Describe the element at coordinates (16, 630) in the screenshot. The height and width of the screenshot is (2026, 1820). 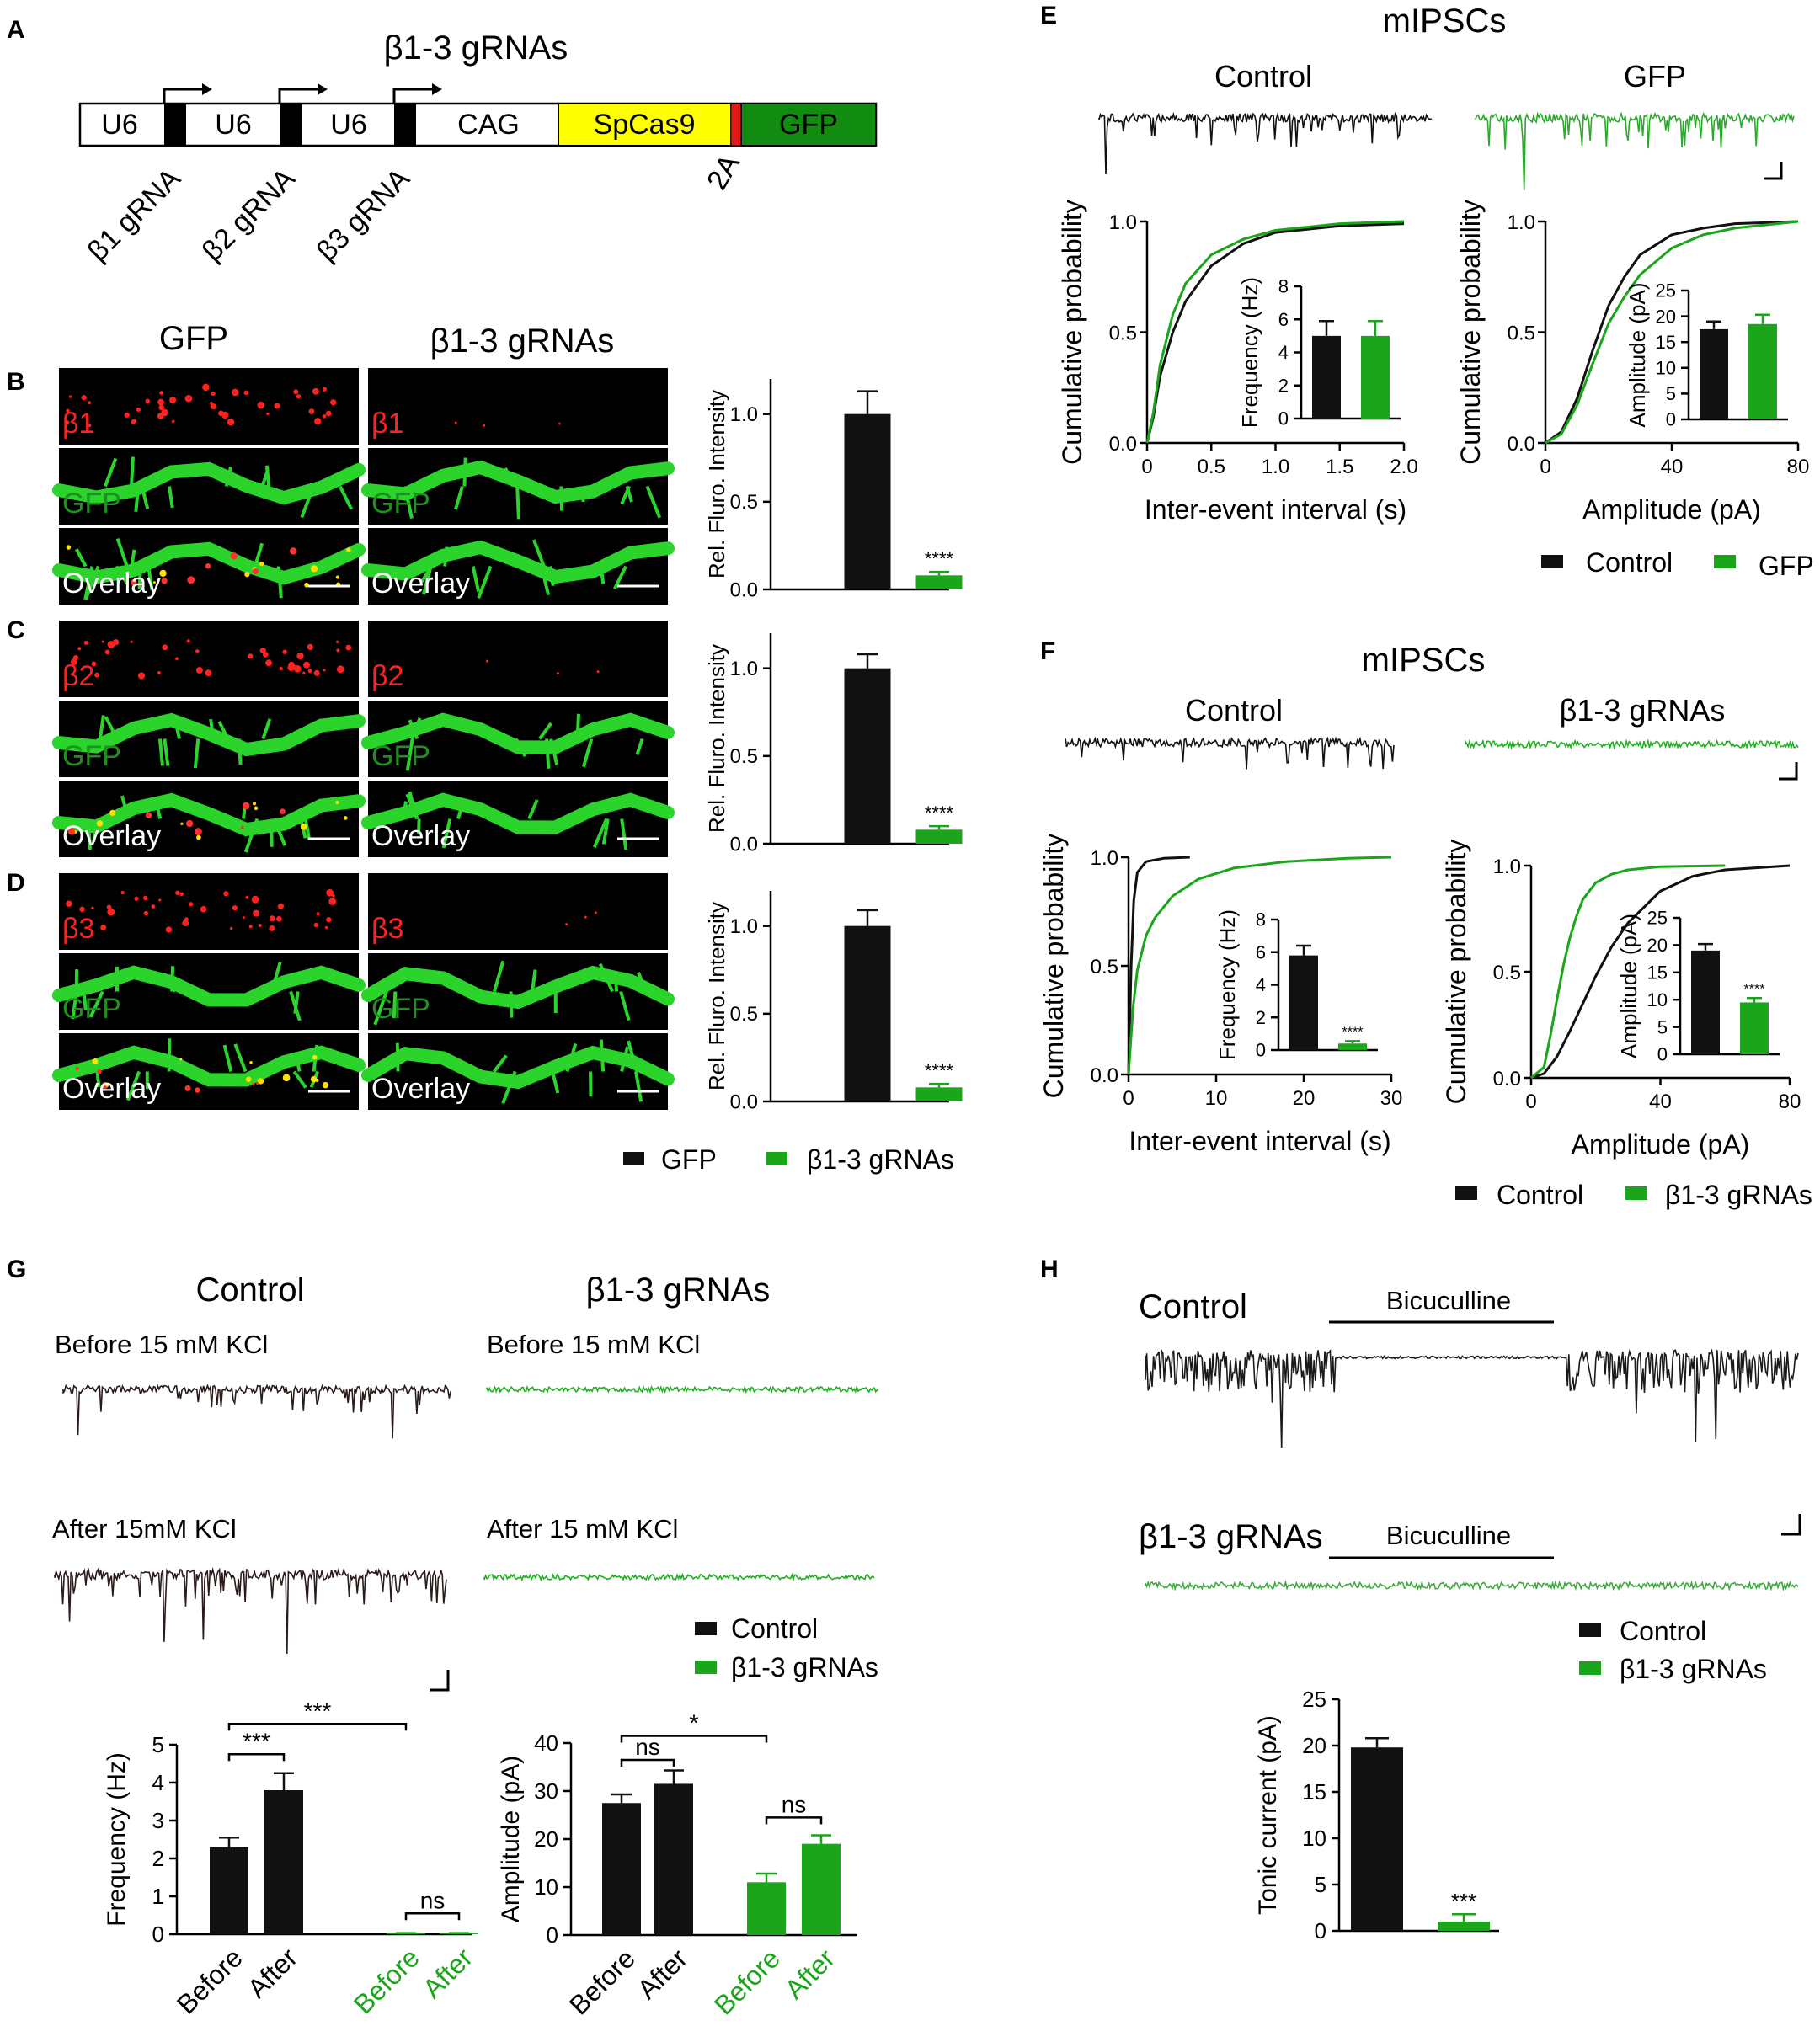
I see `panel-letter-c: C` at that location.